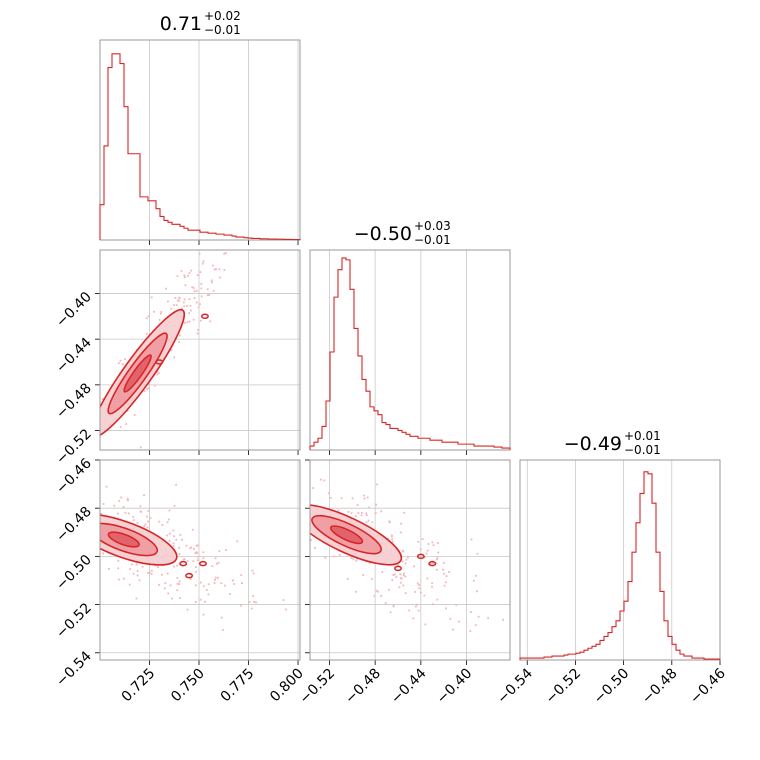  I want to click on y-tick-label: −0.48, so click(74, 401).